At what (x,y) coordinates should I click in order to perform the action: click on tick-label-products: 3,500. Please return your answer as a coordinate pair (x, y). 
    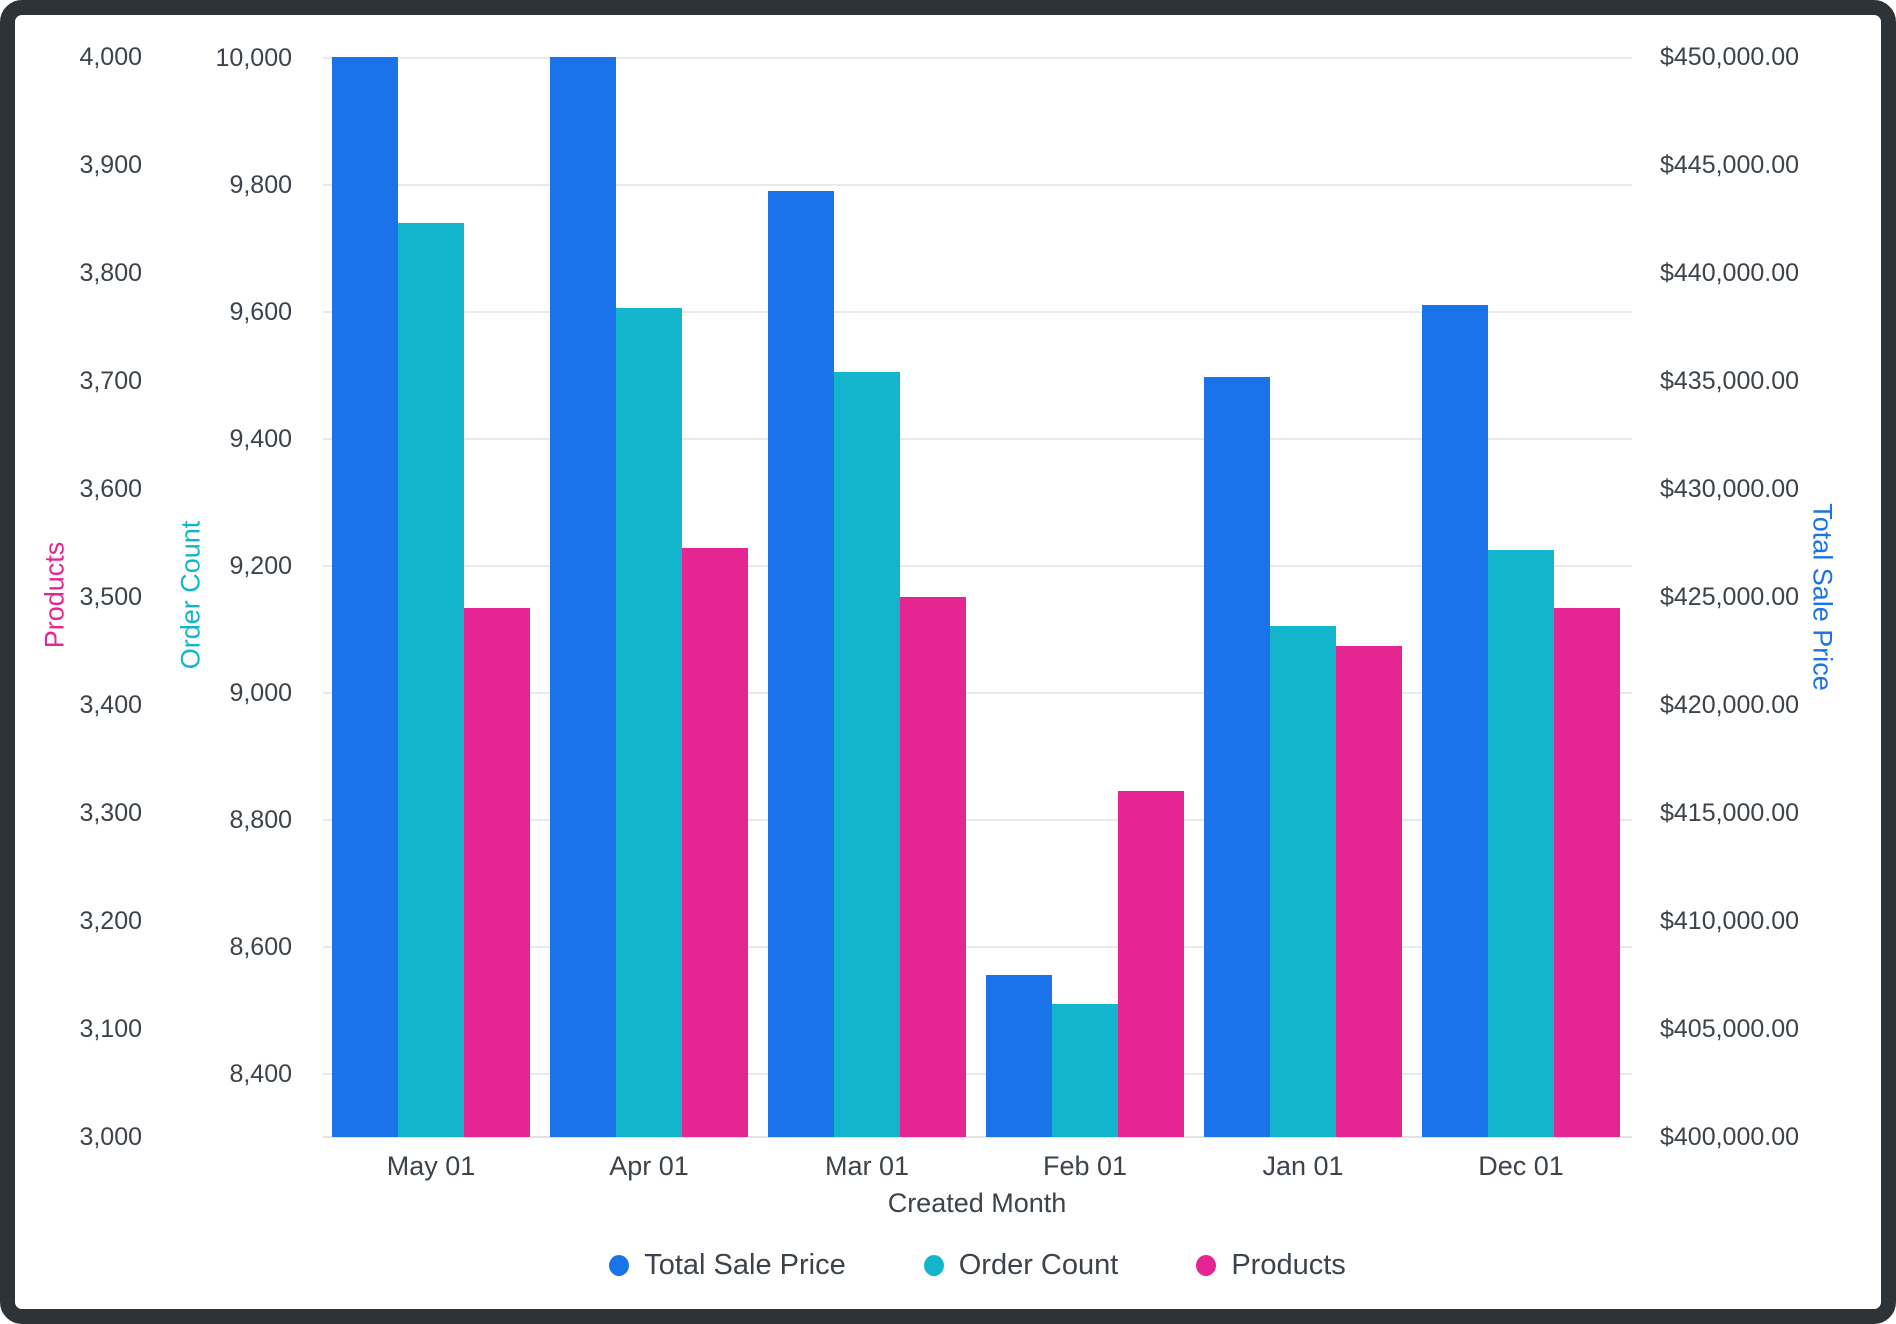
    Looking at the image, I should click on (110, 597).